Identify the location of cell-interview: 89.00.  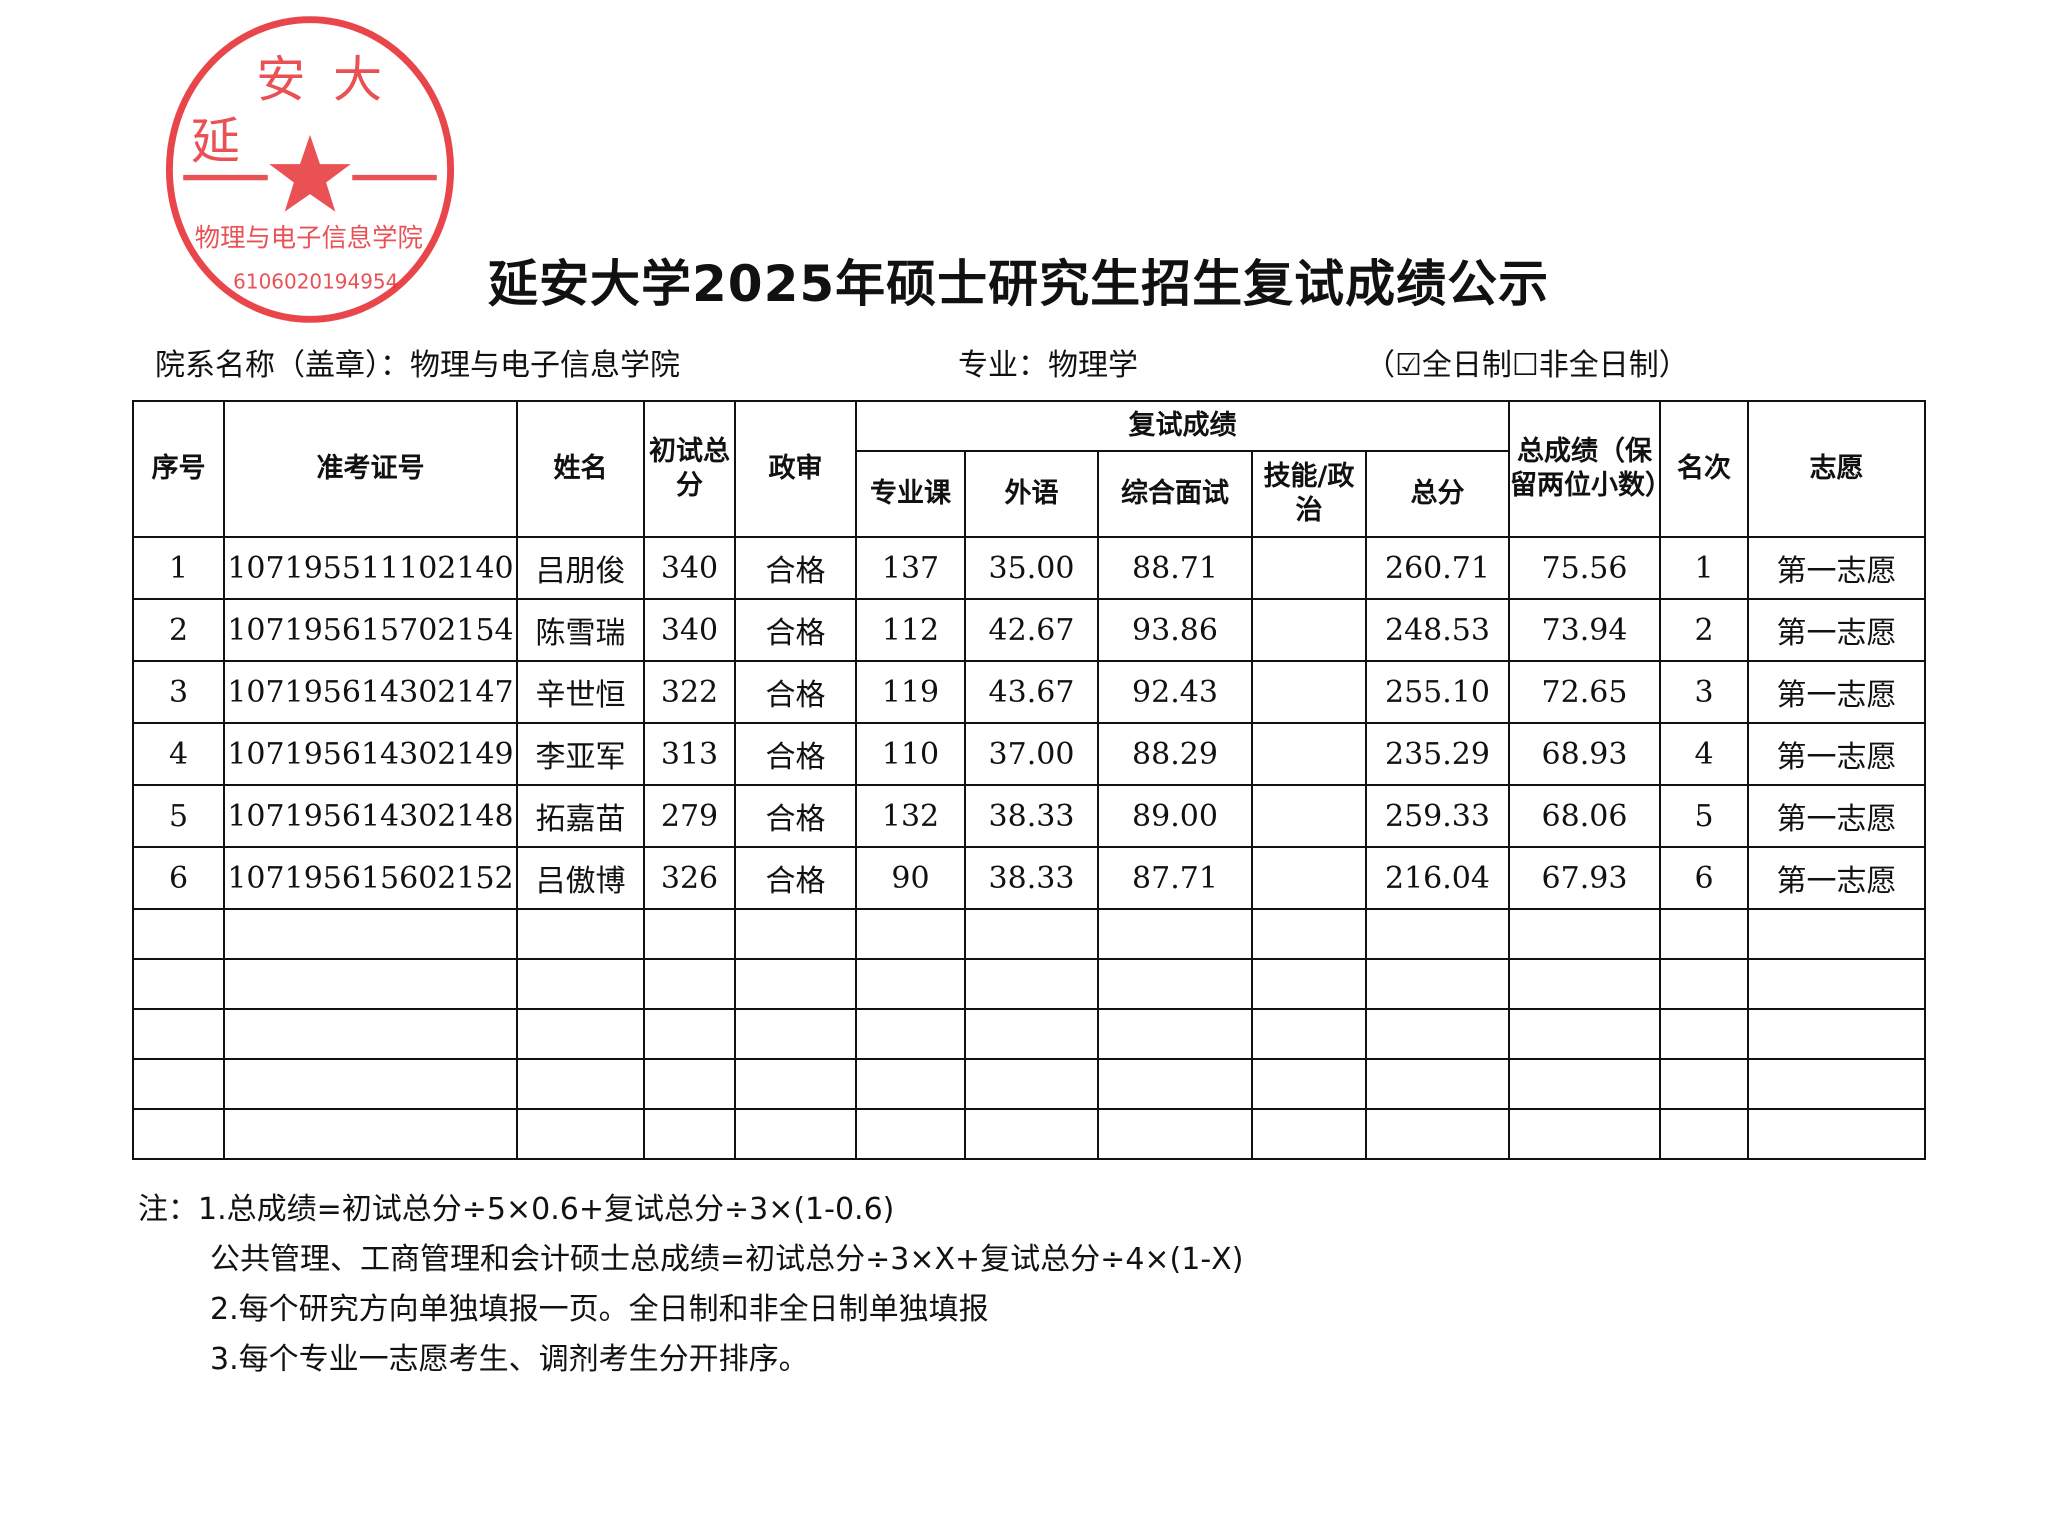
(1175, 816).